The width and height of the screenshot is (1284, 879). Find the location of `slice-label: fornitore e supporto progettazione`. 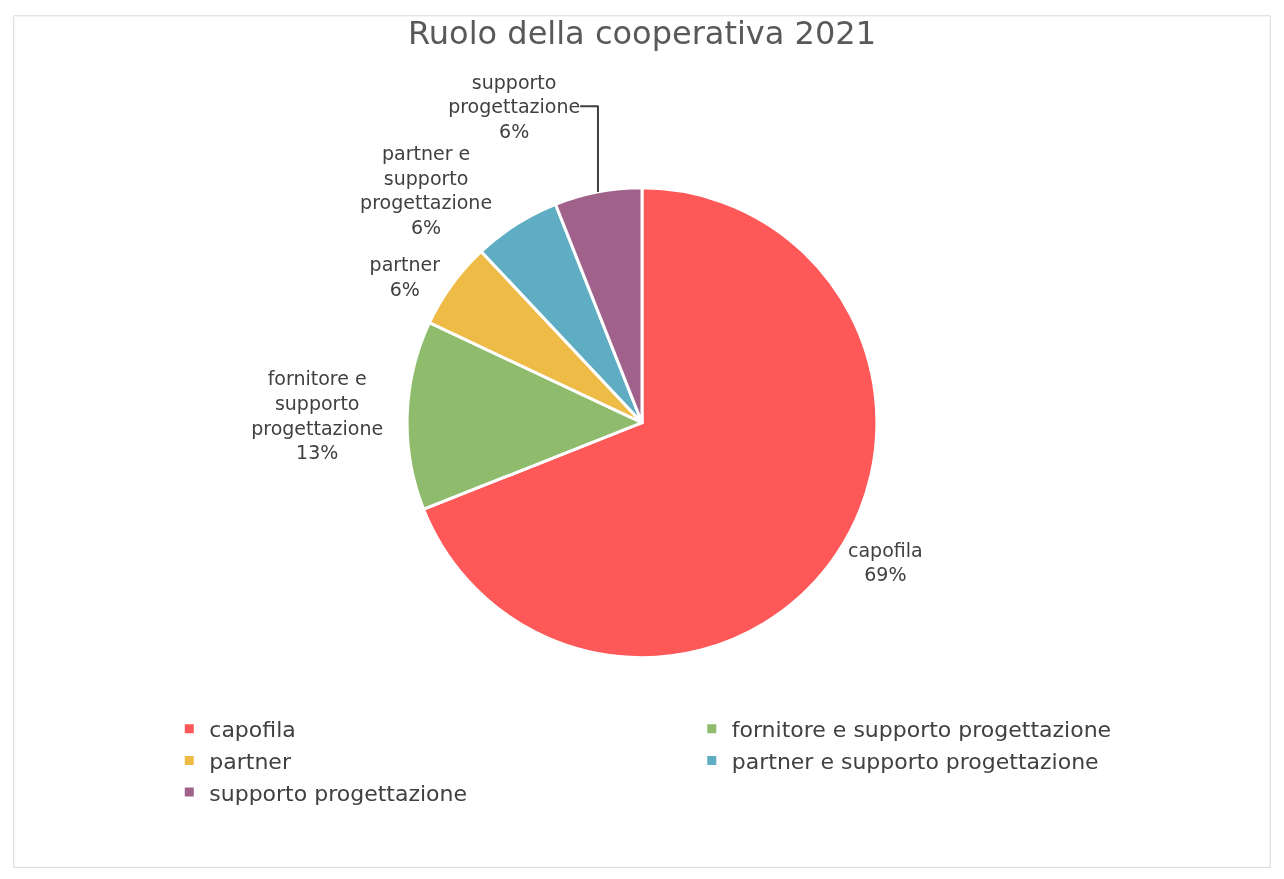

slice-label: fornitore e supporto progettazione is located at coordinates (317, 403).